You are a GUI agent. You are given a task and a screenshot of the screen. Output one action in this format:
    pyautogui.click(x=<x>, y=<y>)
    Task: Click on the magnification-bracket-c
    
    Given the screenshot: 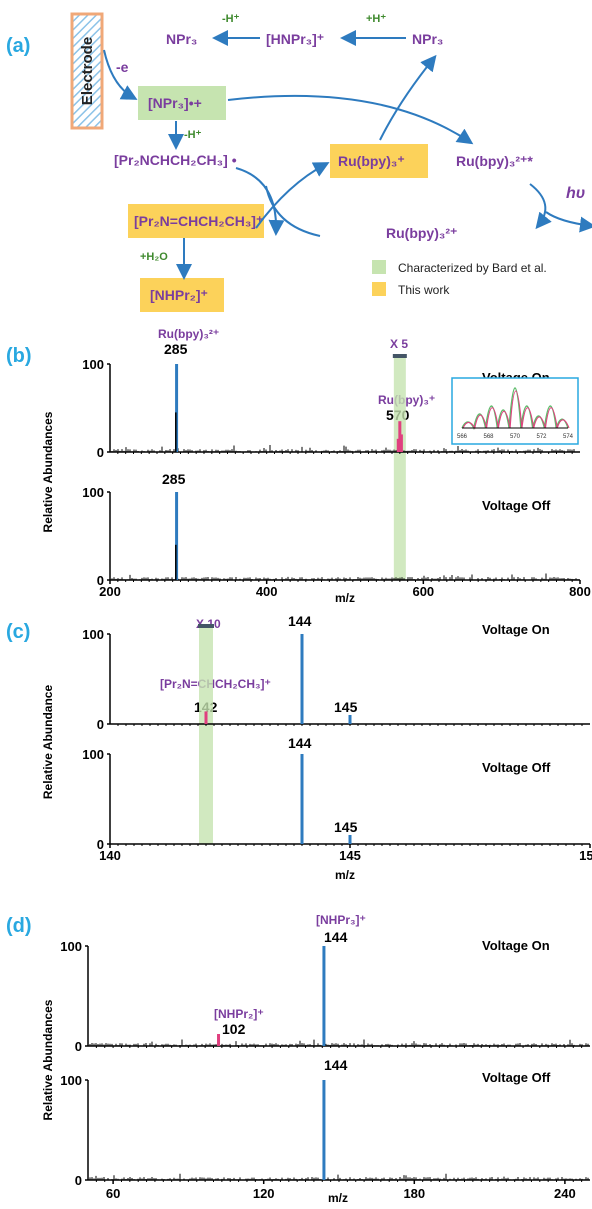 What is the action you would take?
    pyautogui.click(x=206, y=626)
    